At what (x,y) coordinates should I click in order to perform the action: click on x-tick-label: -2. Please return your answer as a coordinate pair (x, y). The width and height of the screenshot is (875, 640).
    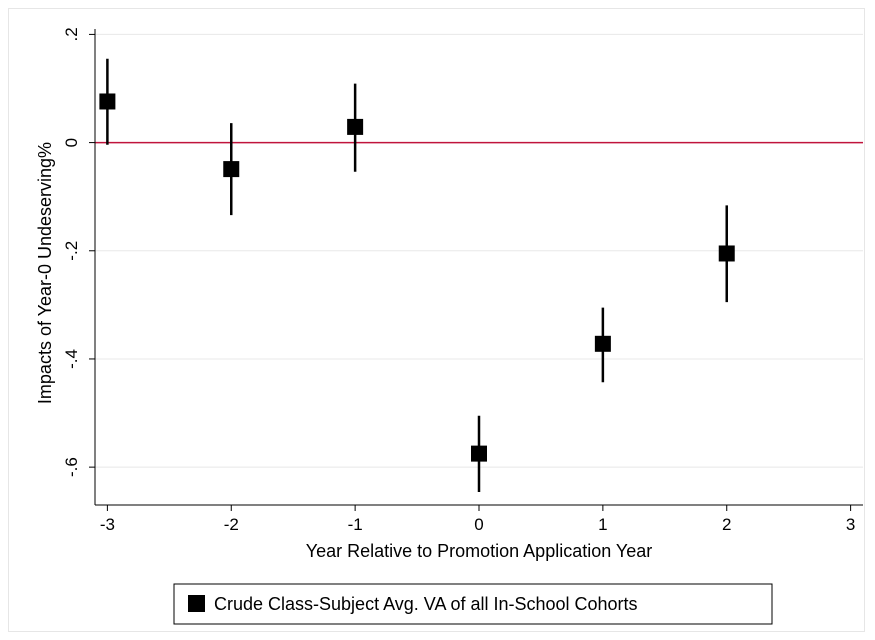
    Looking at the image, I should click on (231, 524).